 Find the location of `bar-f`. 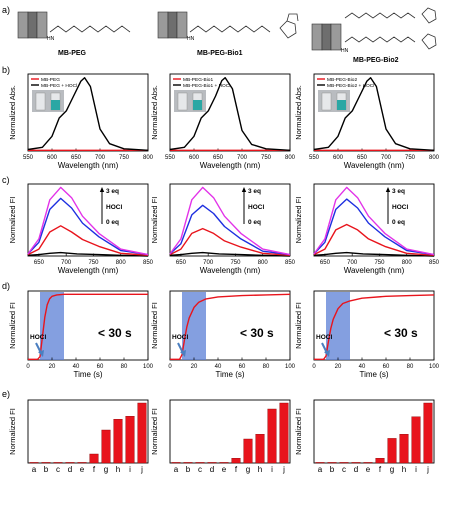

bar-f is located at coordinates (94, 458).